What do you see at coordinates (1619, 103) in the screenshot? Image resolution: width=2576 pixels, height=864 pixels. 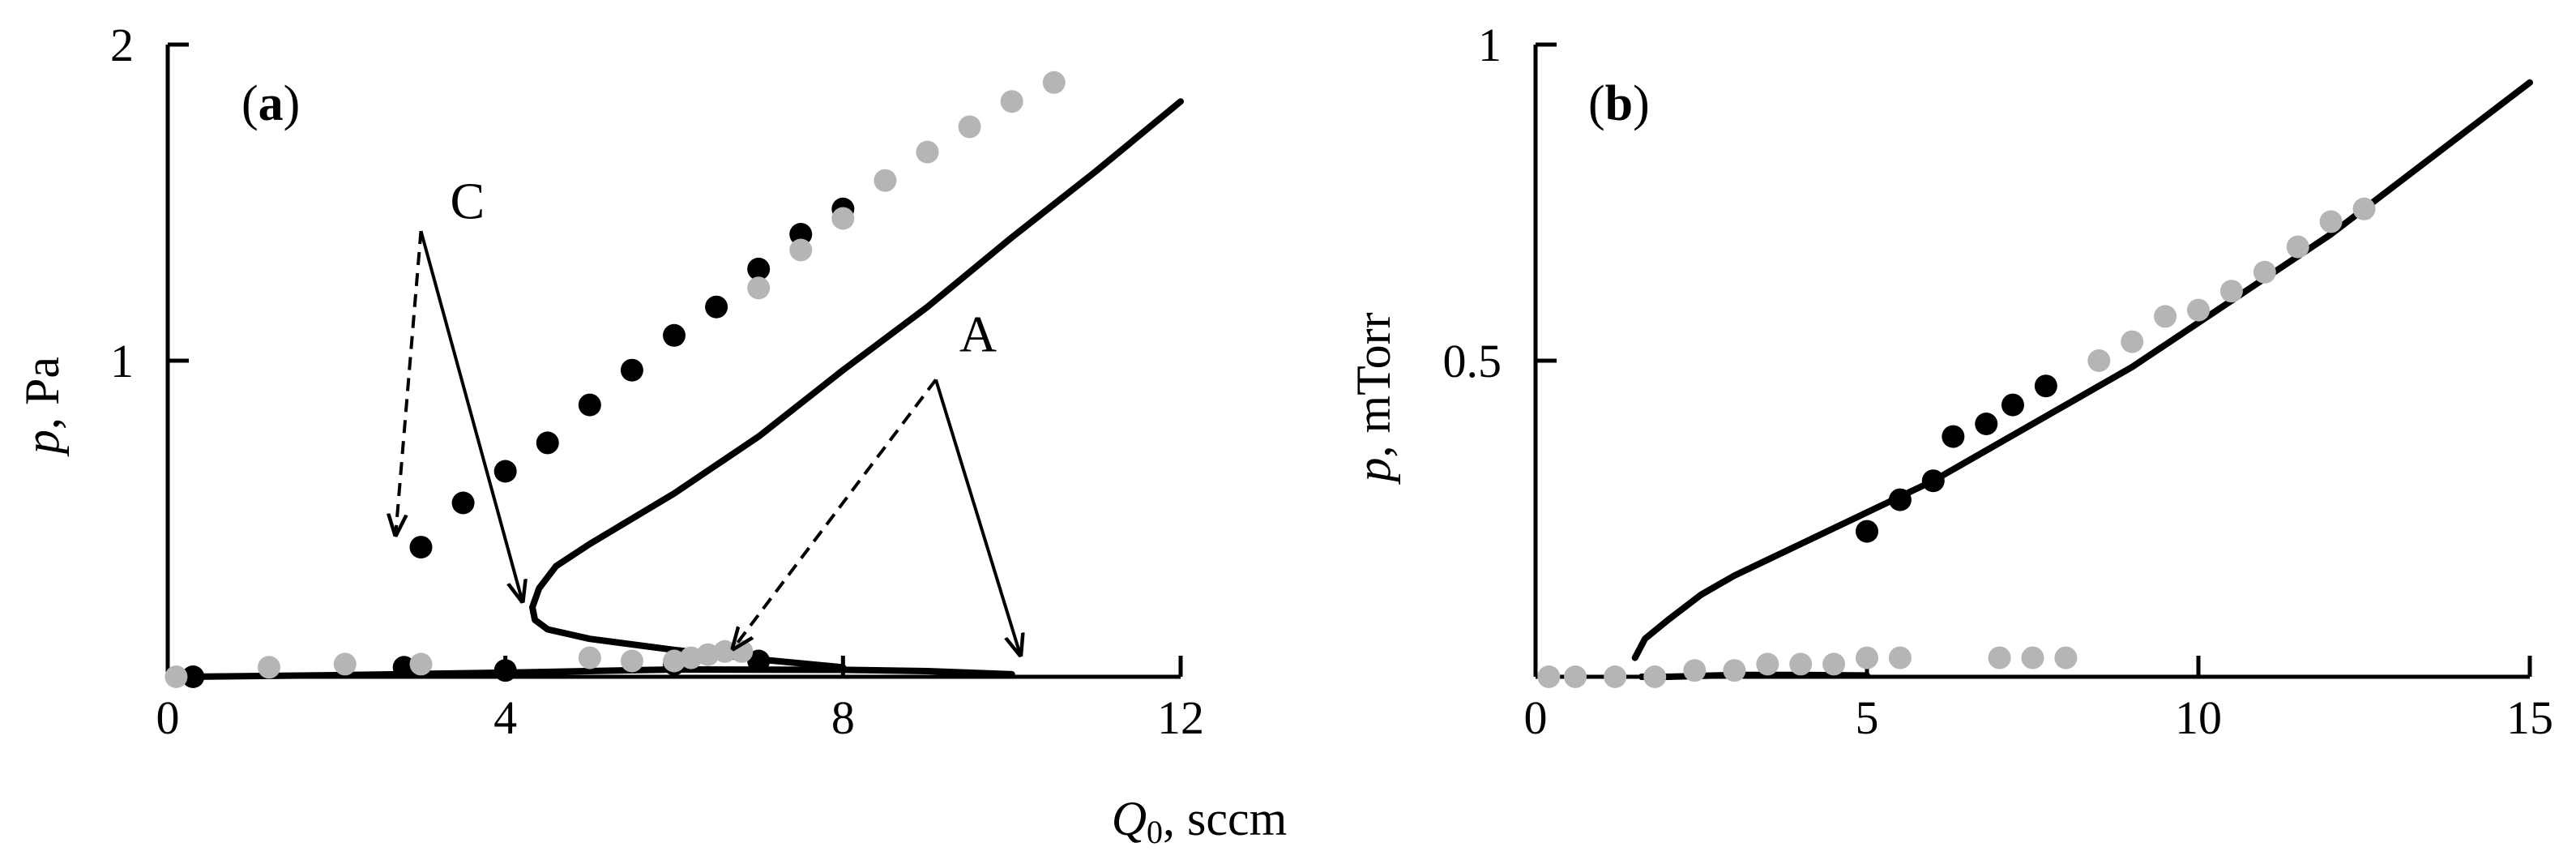 I see `panel-b-label: (b)` at bounding box center [1619, 103].